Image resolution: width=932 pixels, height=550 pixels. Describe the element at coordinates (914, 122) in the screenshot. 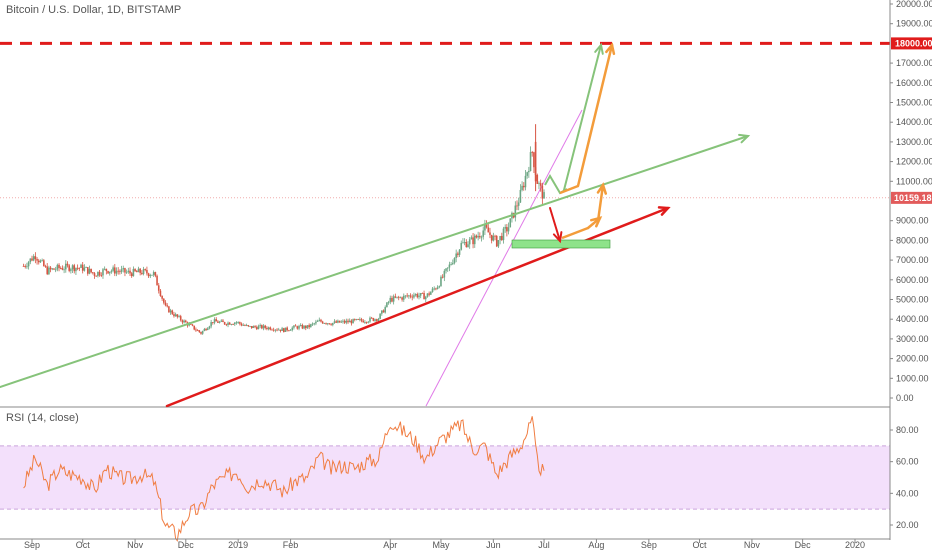

I see `y-tick-label: 14000.00` at that location.